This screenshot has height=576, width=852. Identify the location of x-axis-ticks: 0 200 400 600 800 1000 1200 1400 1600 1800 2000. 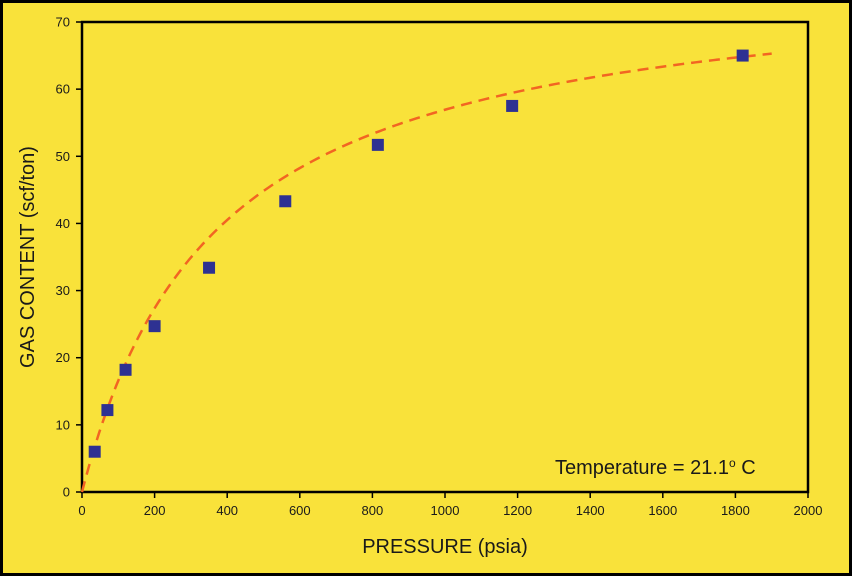
(450, 505).